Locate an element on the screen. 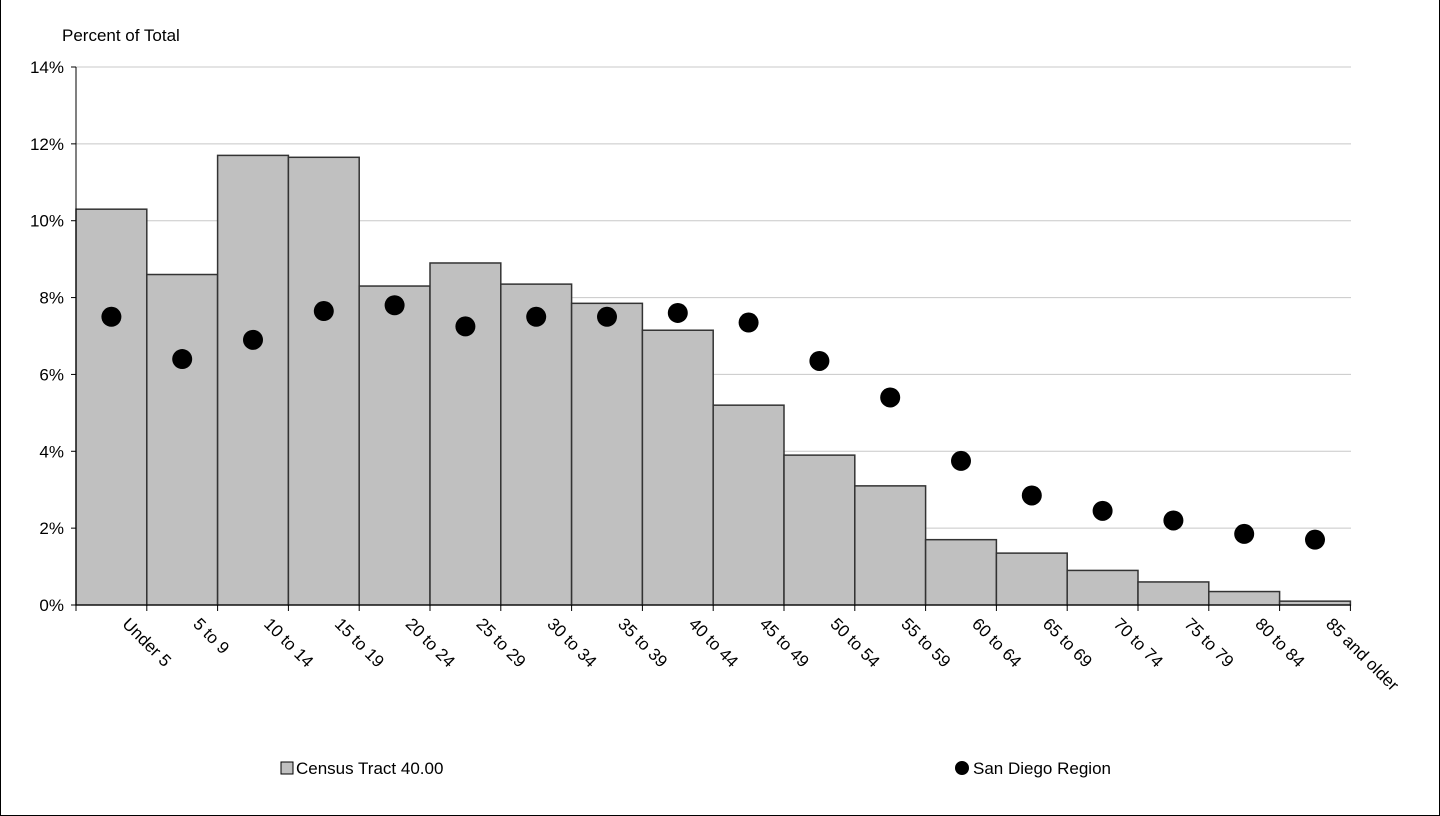 This screenshot has height=816, width=1440. y-tick-label-6: 6% is located at coordinates (51, 374).